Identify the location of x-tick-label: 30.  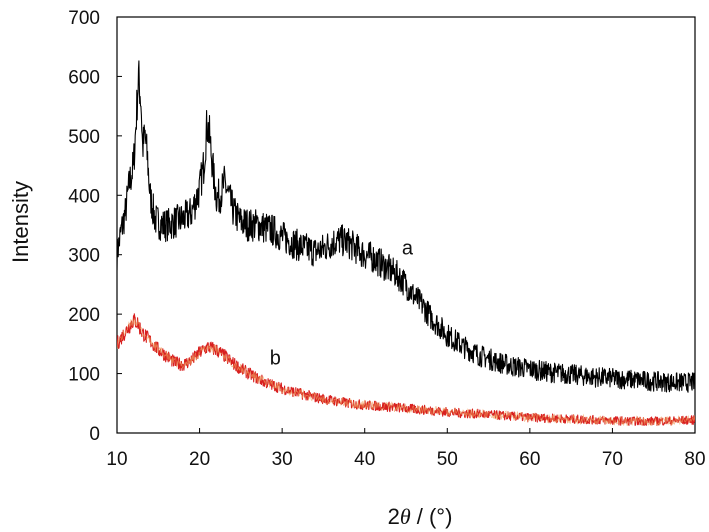
(282, 459).